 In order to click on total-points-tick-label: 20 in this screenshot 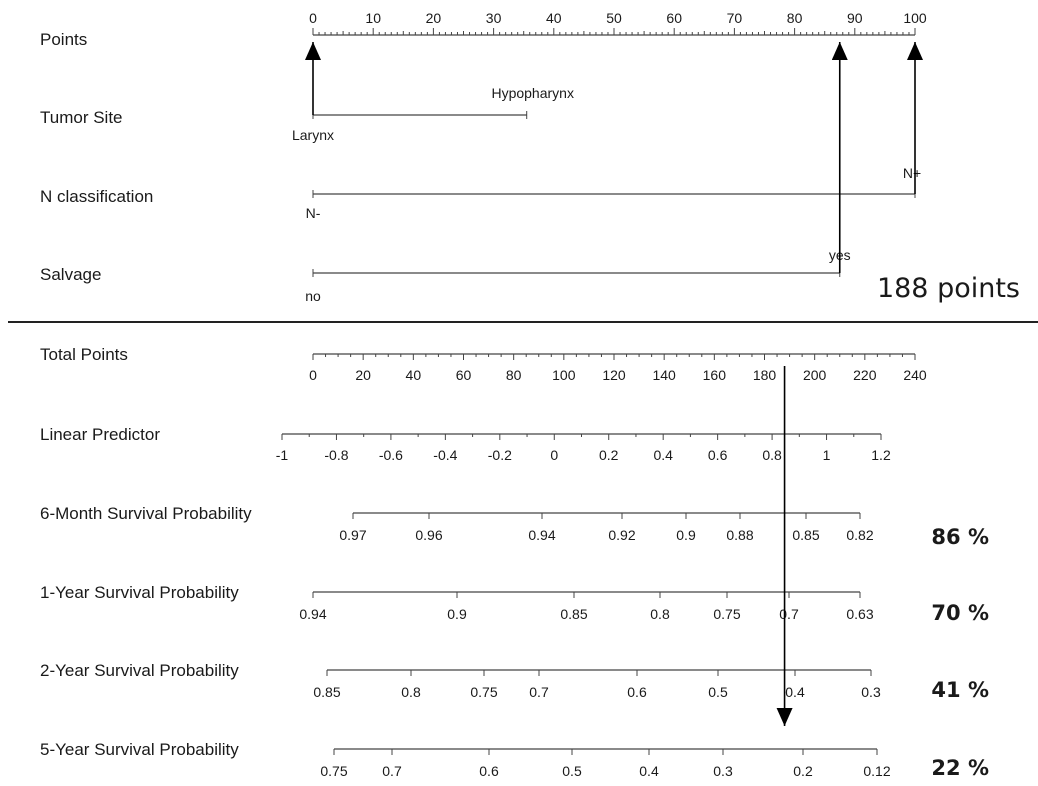, I will do `click(363, 375)`.